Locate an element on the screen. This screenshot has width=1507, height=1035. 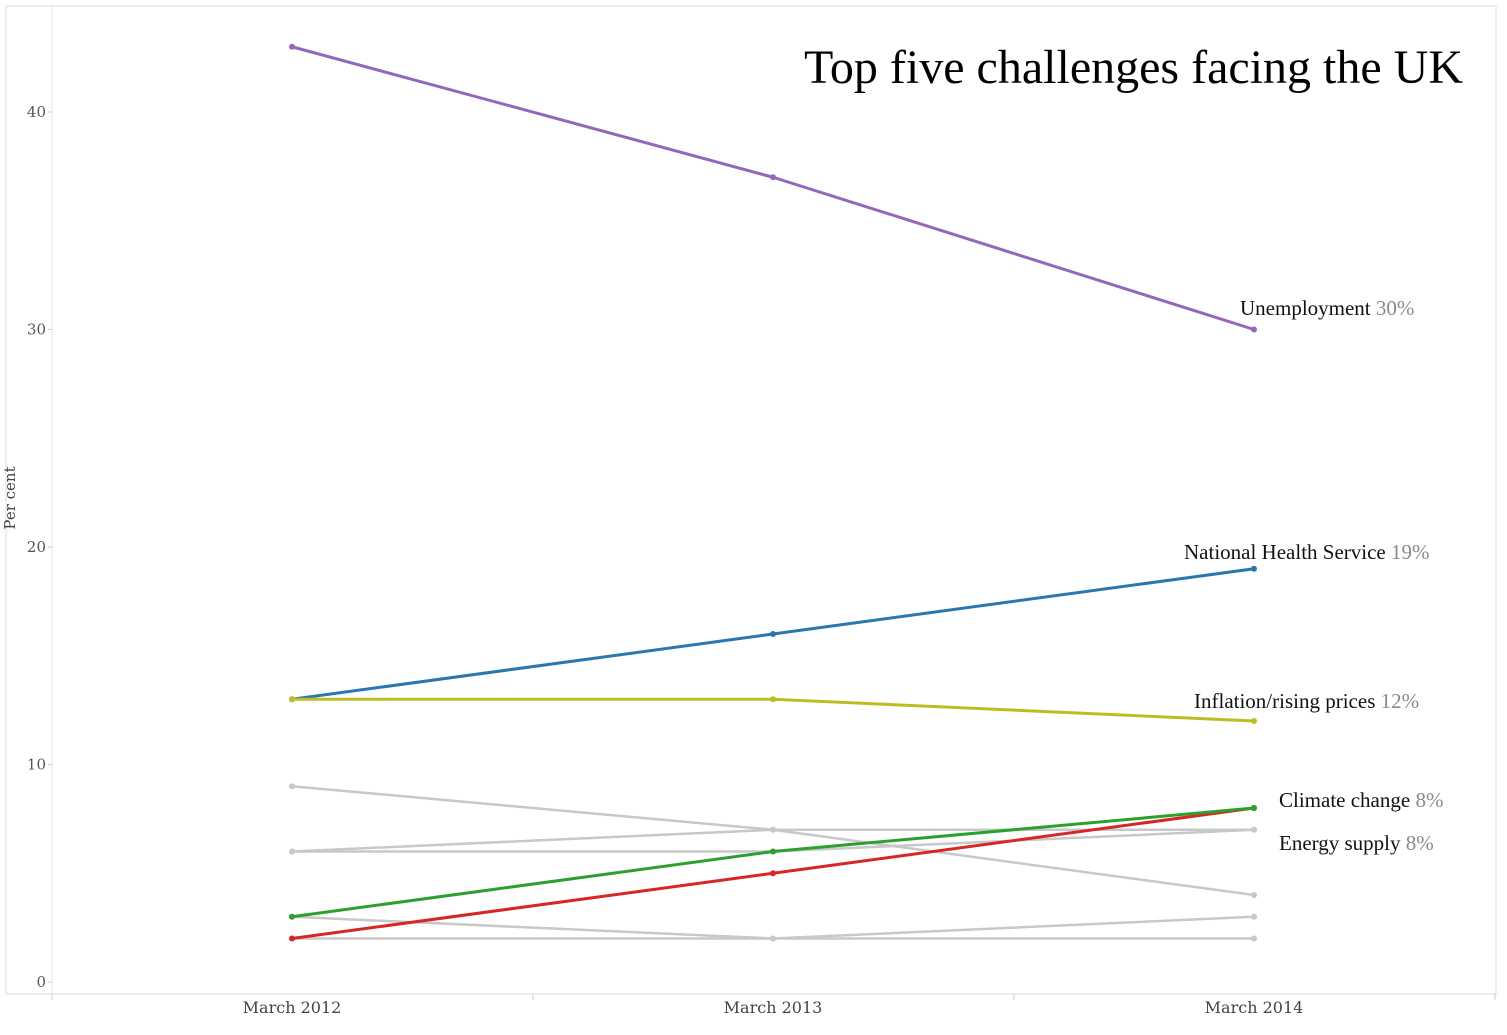
x-tick-label: March 2013 is located at coordinates (773, 1007).